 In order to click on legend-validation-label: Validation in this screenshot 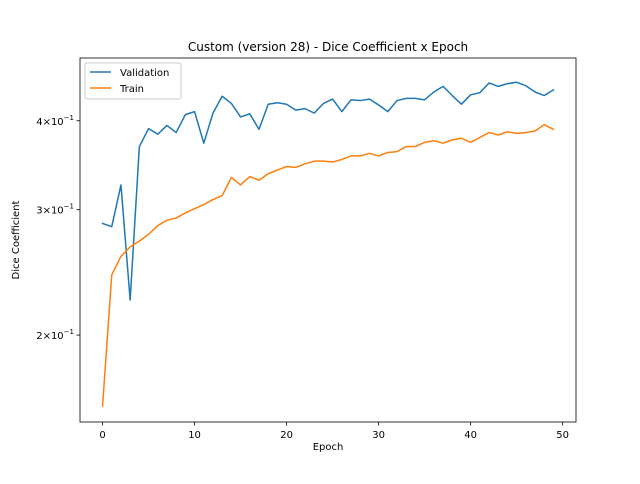, I will do `click(144, 73)`.